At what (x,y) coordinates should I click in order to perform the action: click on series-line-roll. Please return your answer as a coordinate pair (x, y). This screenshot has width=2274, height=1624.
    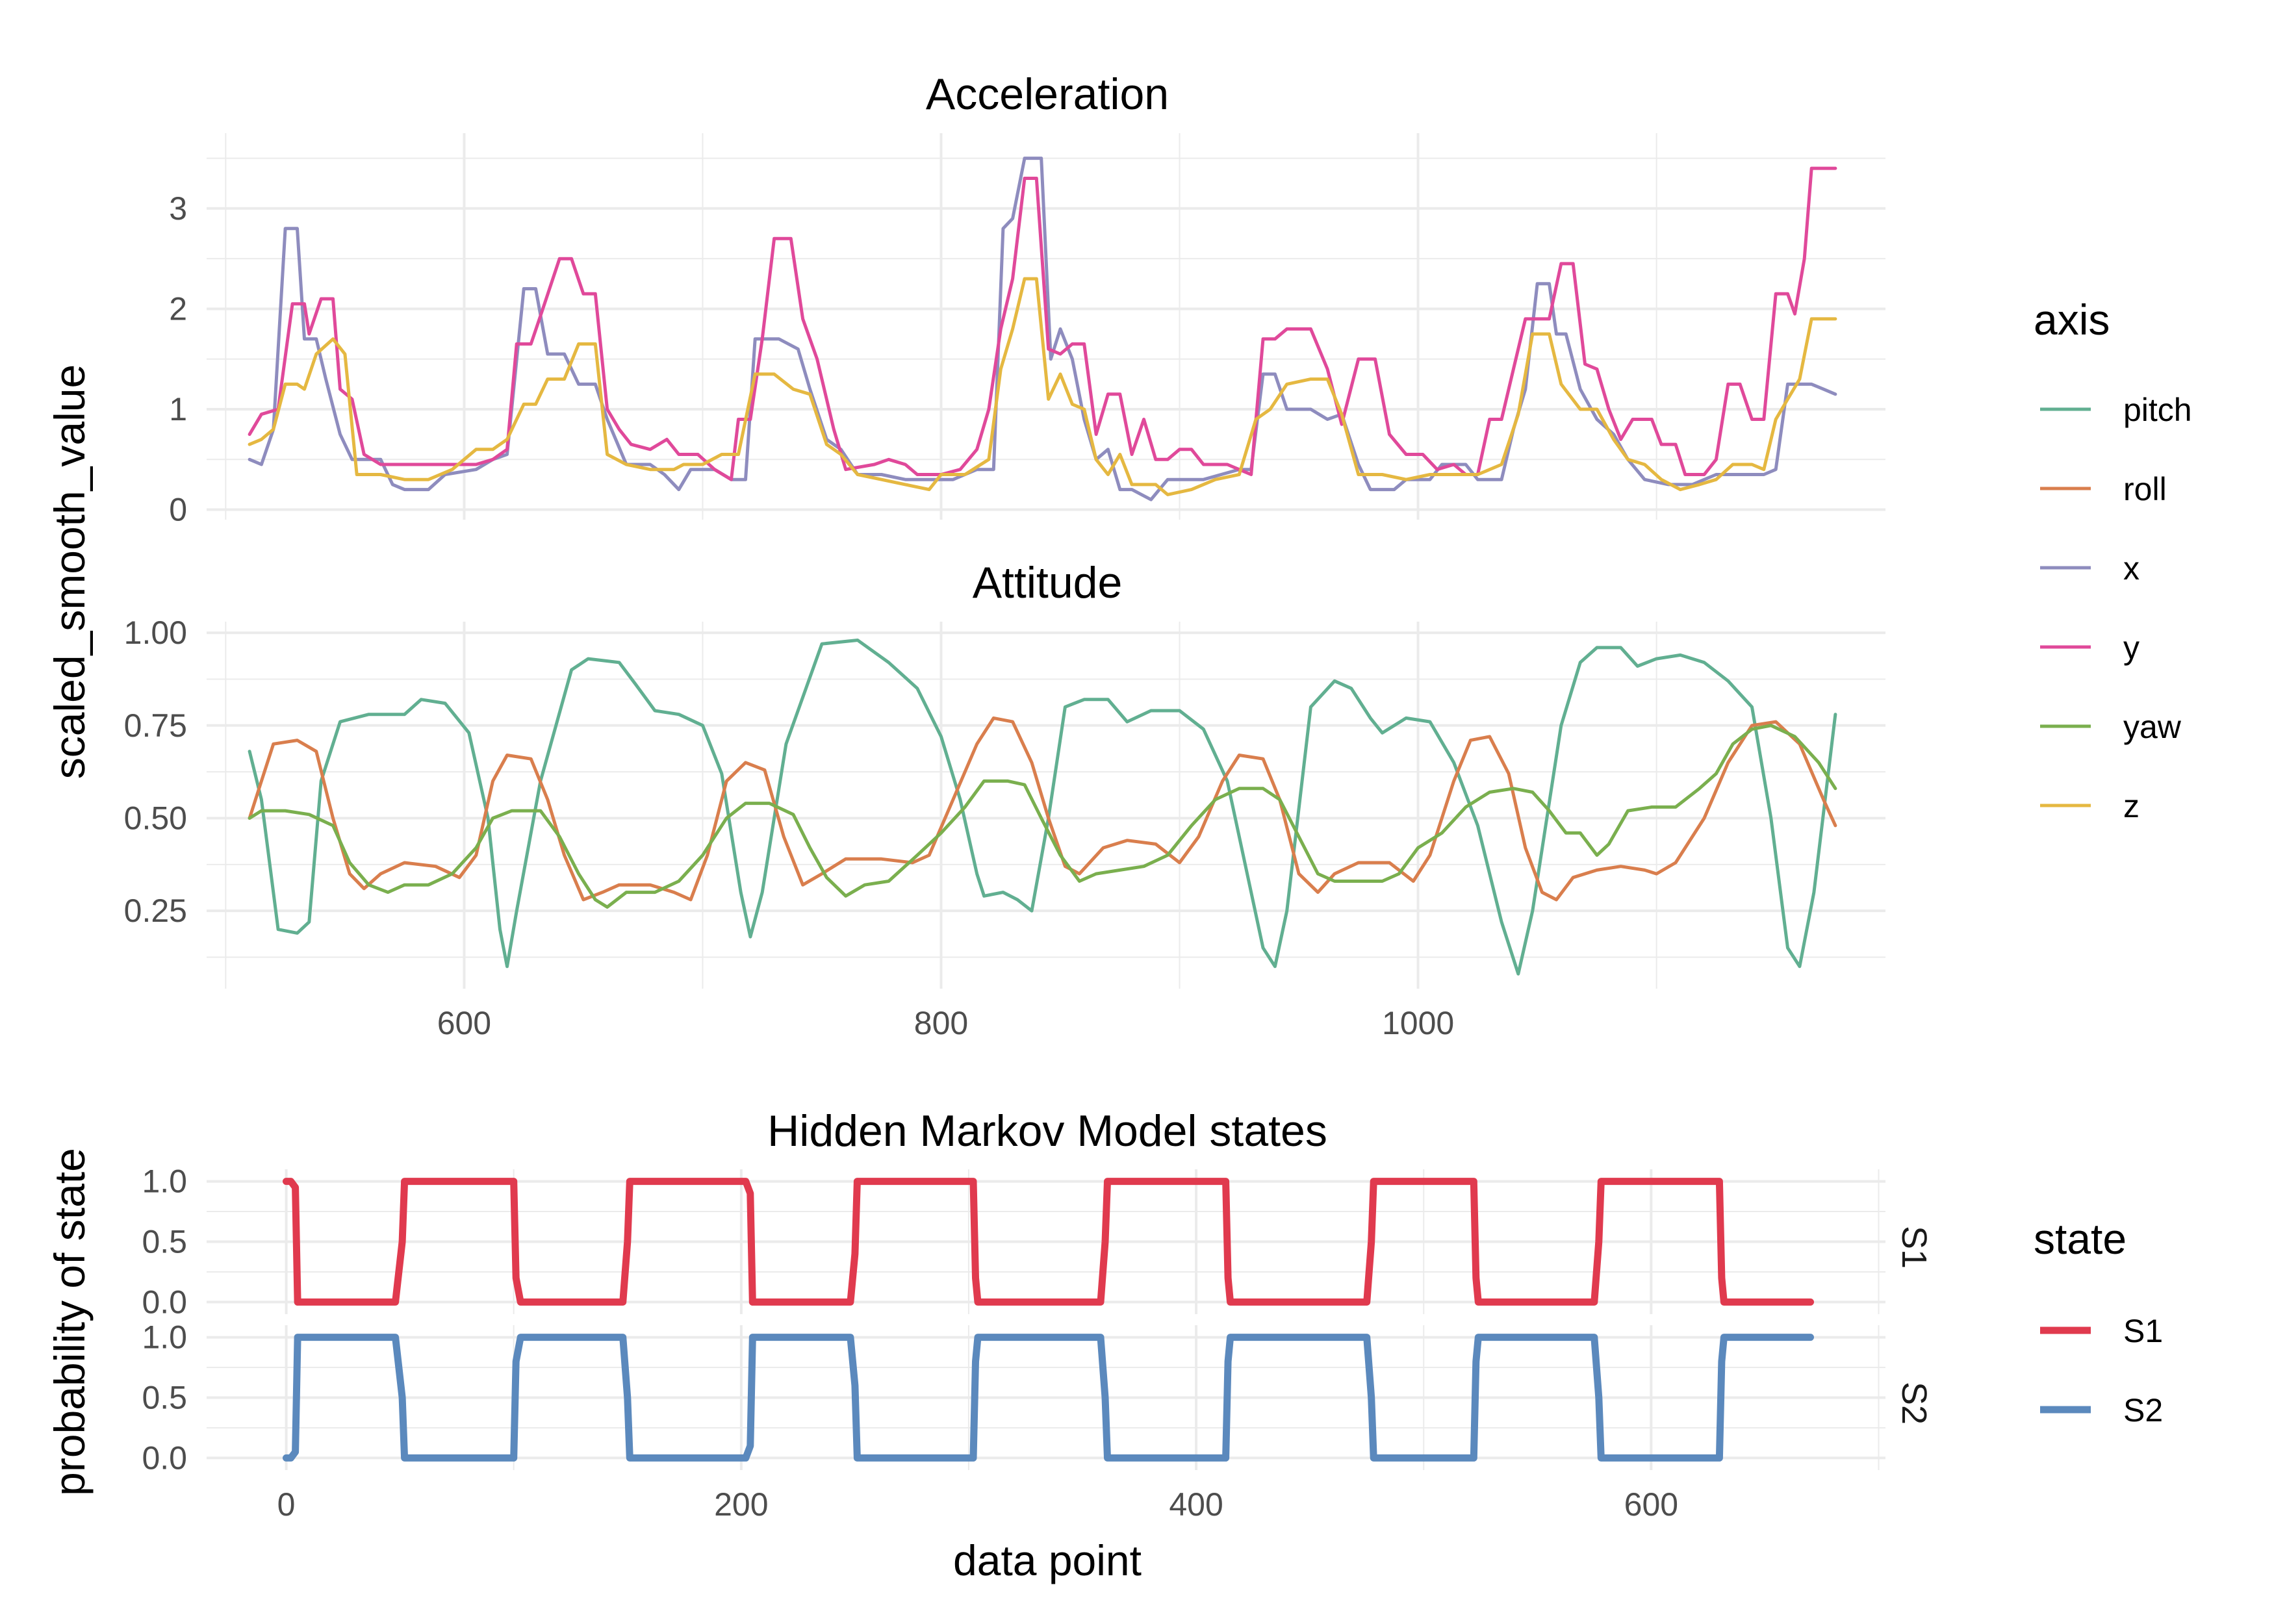
    Looking at the image, I should click on (1042, 809).